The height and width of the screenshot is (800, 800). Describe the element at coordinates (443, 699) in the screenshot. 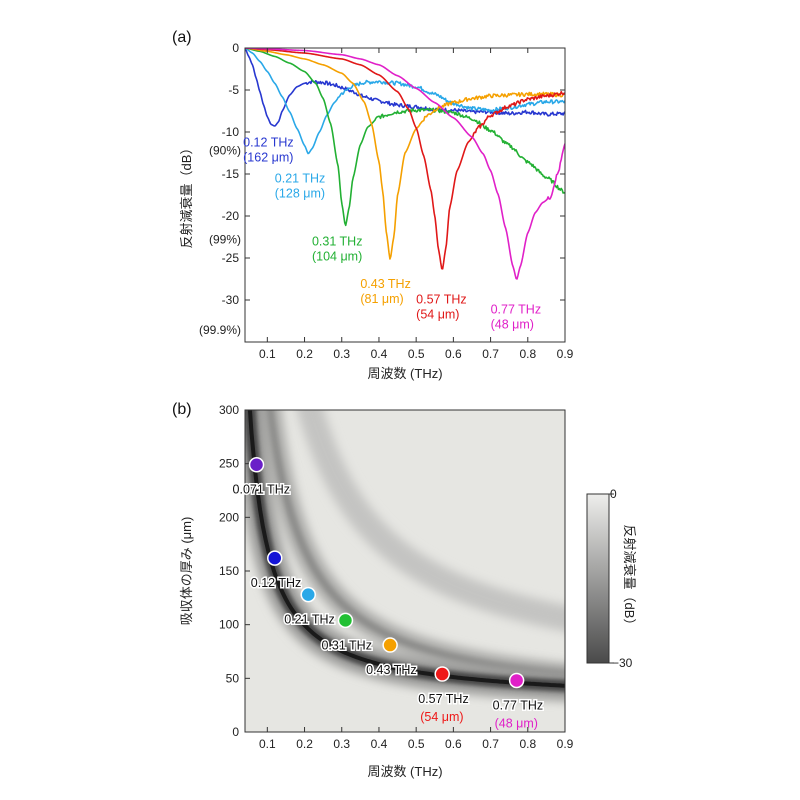

I see `marker-frequency-label: 0.57 THz` at that location.